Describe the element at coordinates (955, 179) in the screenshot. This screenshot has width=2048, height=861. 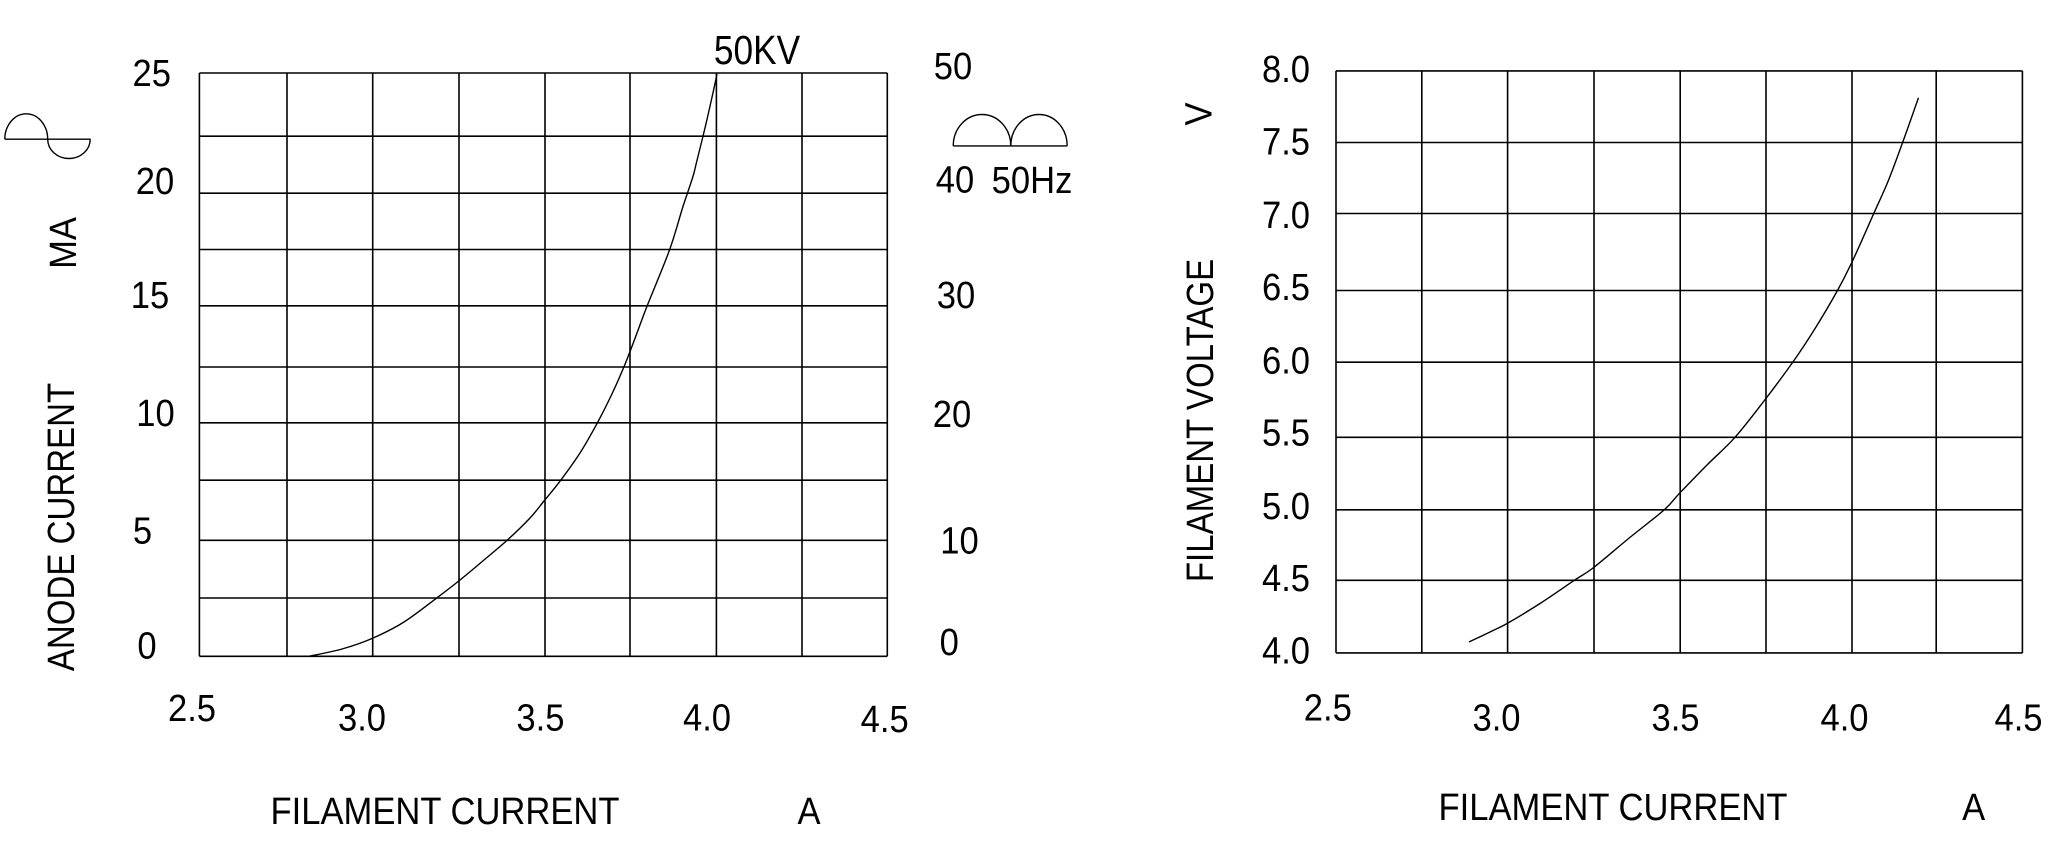
I see `svg-text: 40` at that location.